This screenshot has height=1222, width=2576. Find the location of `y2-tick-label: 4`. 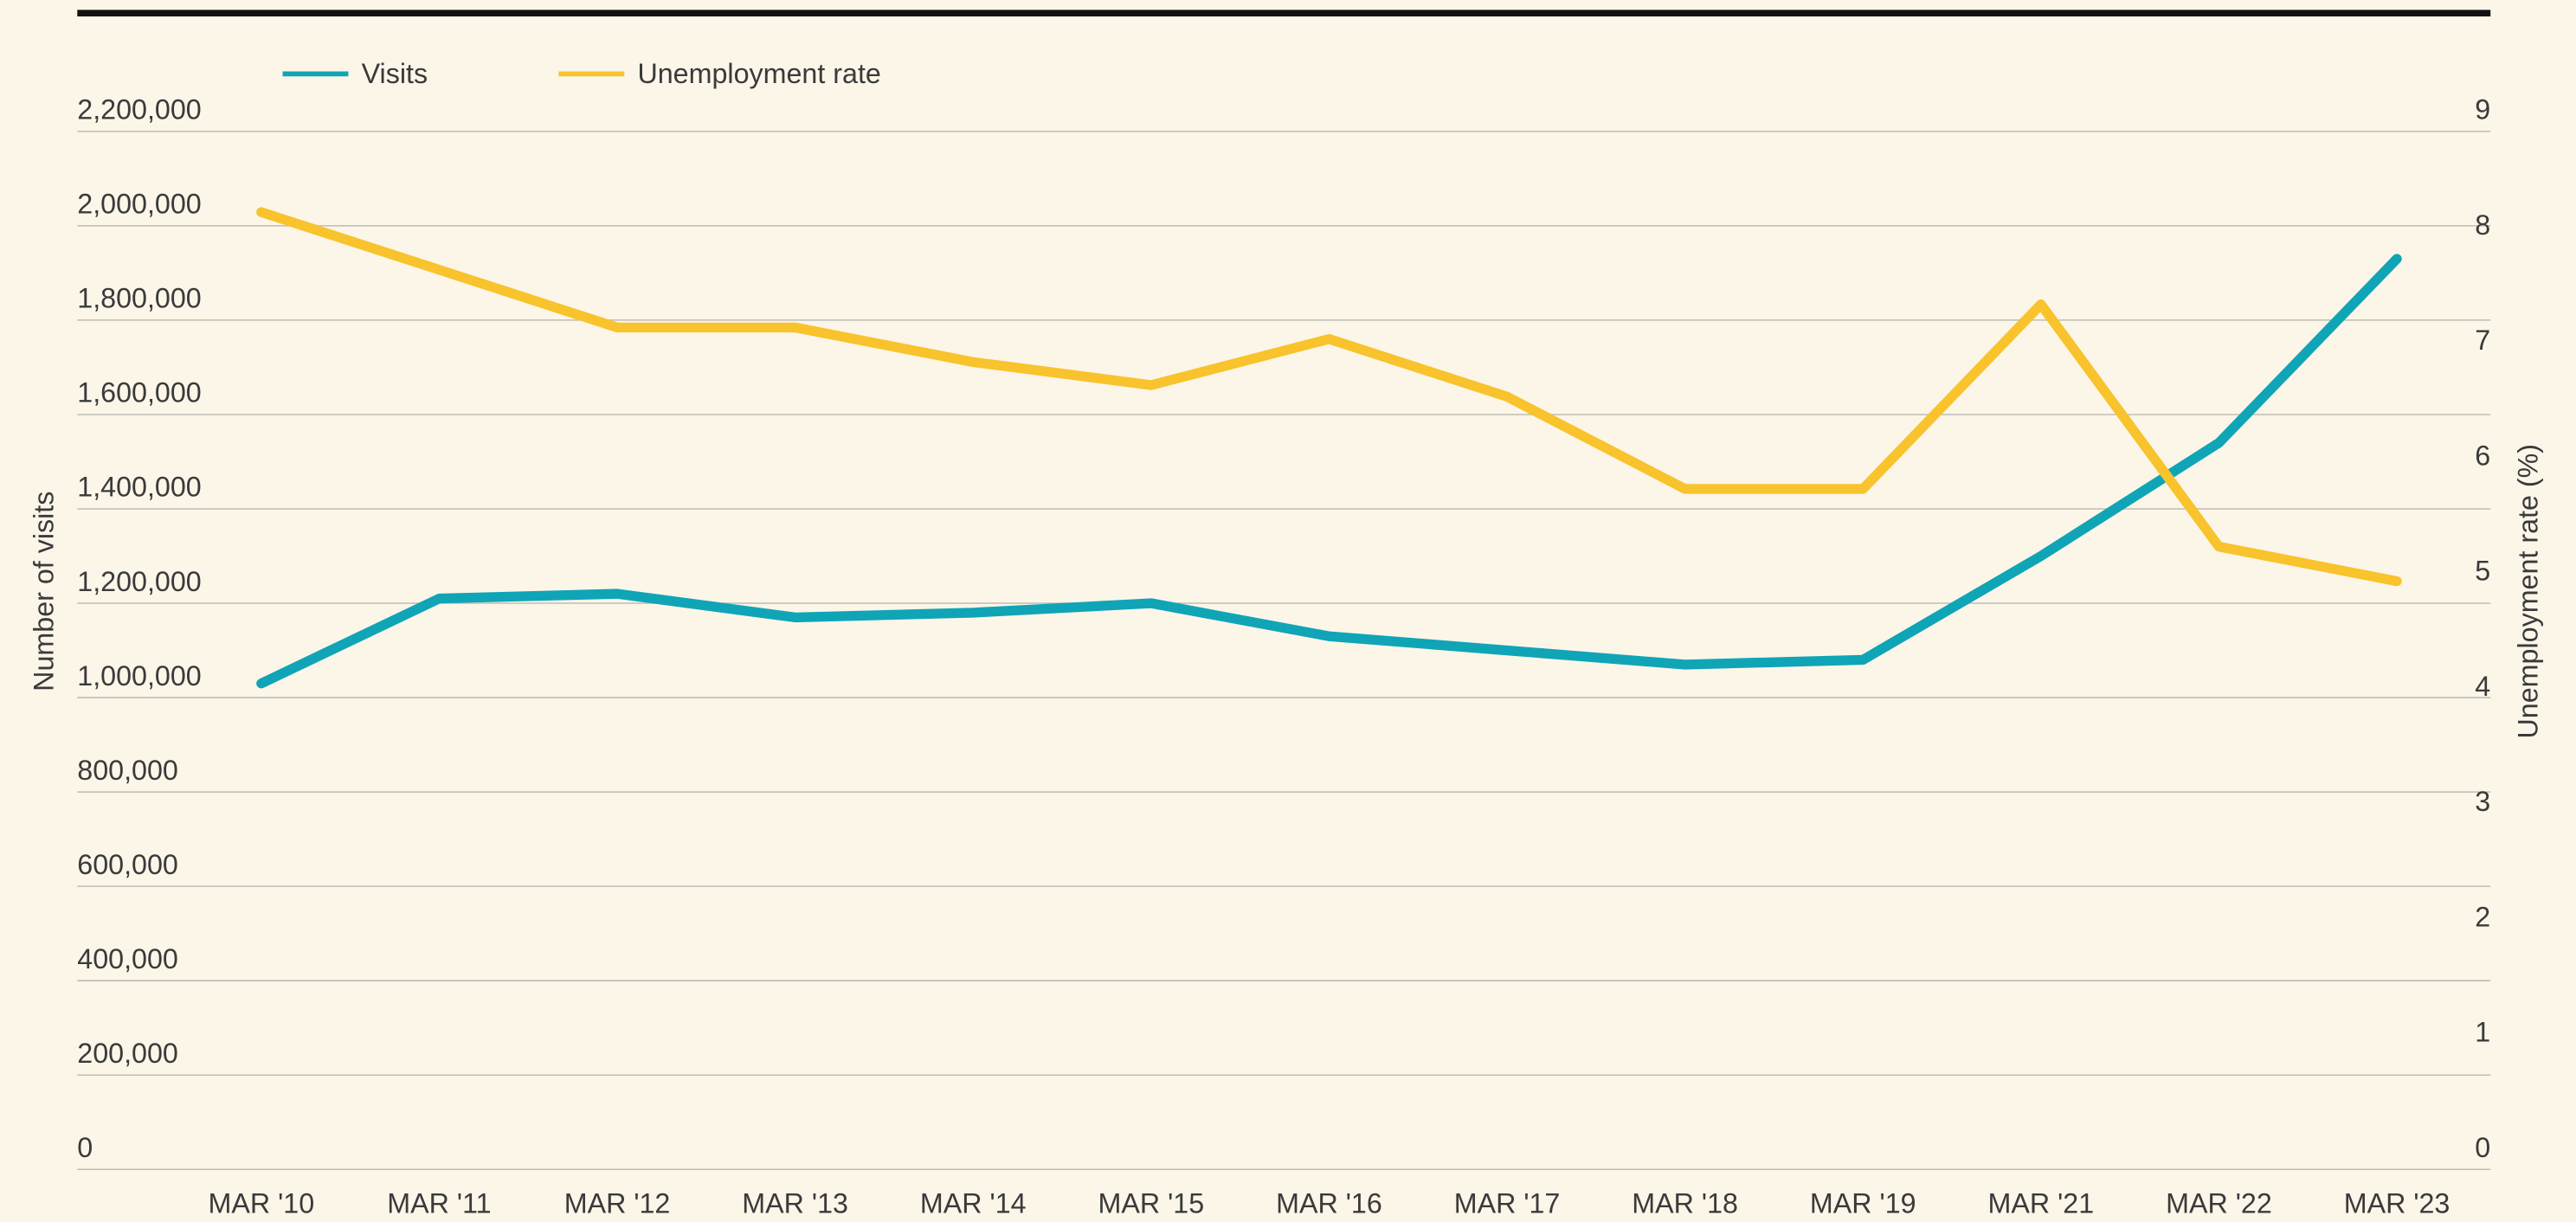

y2-tick-label: 4 is located at coordinates (2482, 686).